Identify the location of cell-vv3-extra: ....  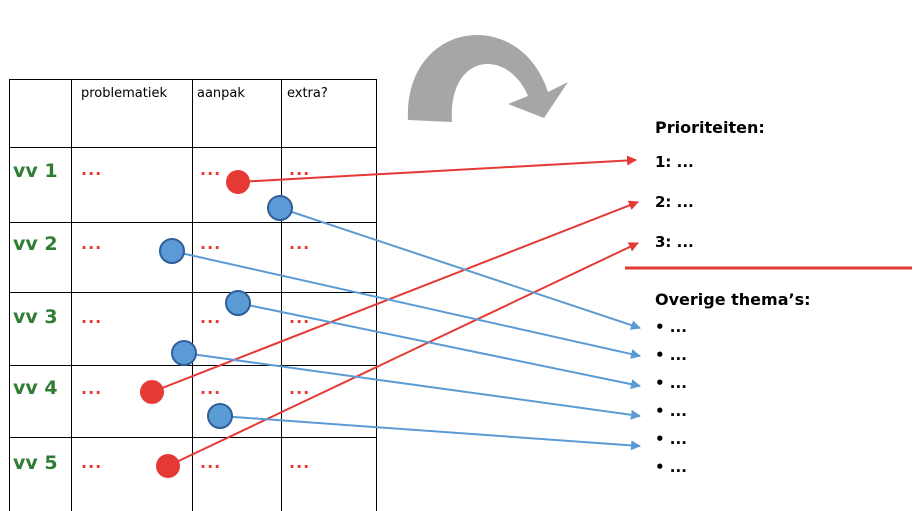
(300, 317).